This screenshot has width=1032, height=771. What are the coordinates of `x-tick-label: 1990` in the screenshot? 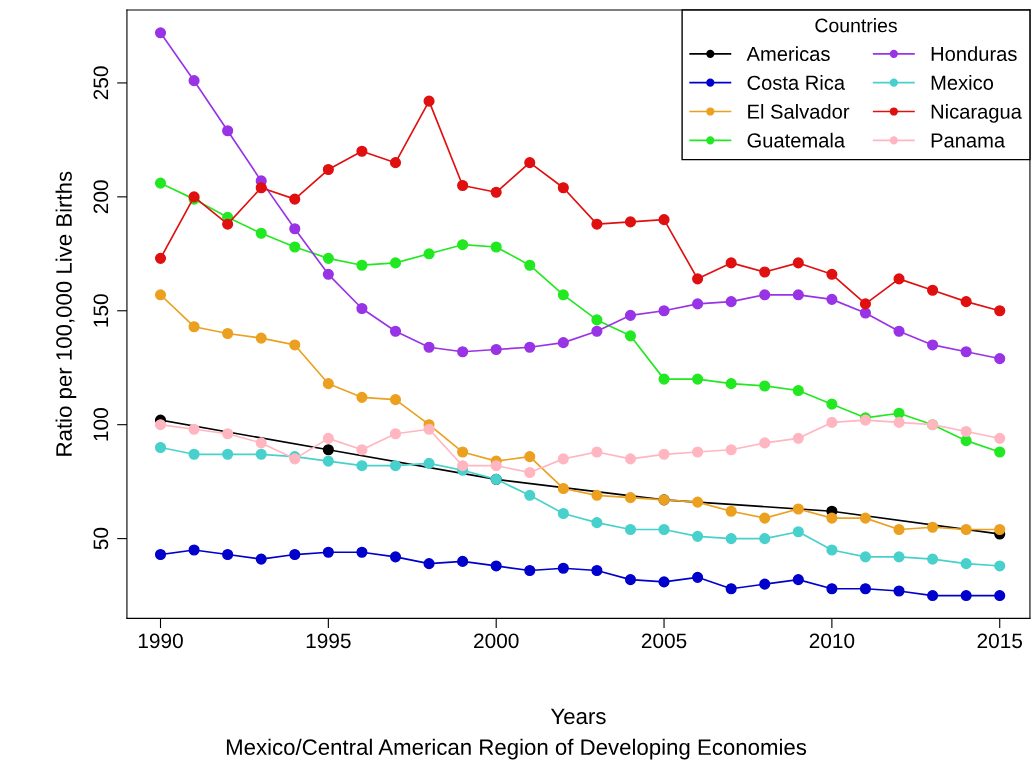 It's located at (160, 641).